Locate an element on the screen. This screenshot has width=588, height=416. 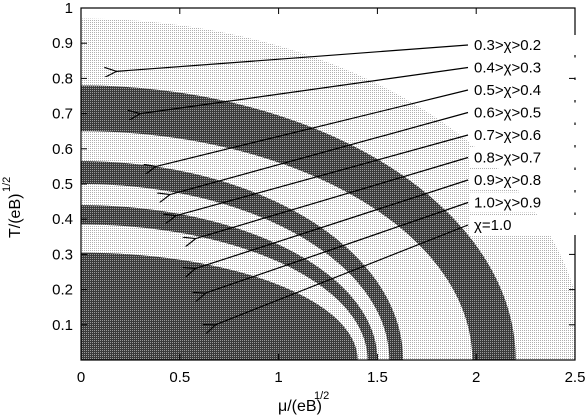
y-tick-label: 0.1 is located at coordinates (62, 325).